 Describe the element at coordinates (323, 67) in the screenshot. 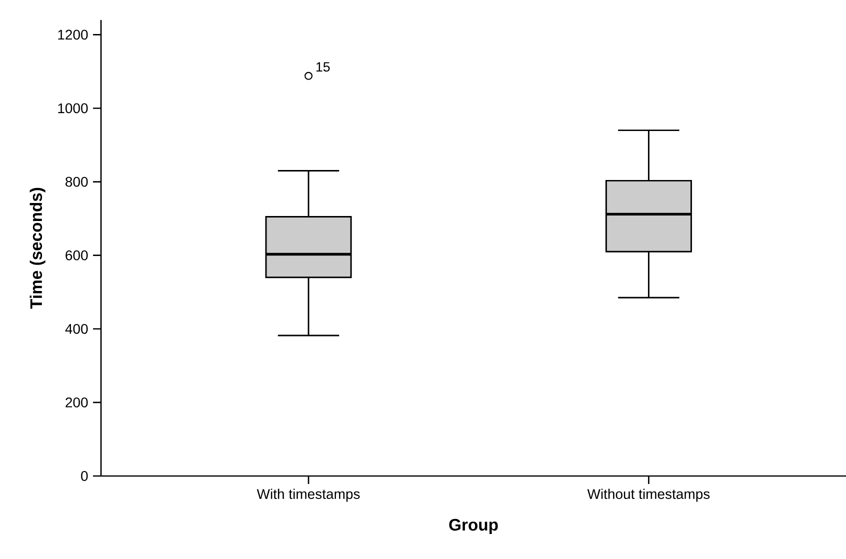

I see `annotation: 15` at that location.